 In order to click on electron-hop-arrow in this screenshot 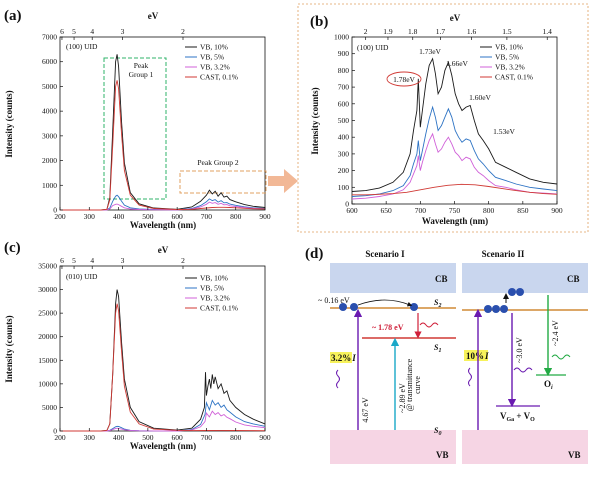, I will do `click(385, 303)`.